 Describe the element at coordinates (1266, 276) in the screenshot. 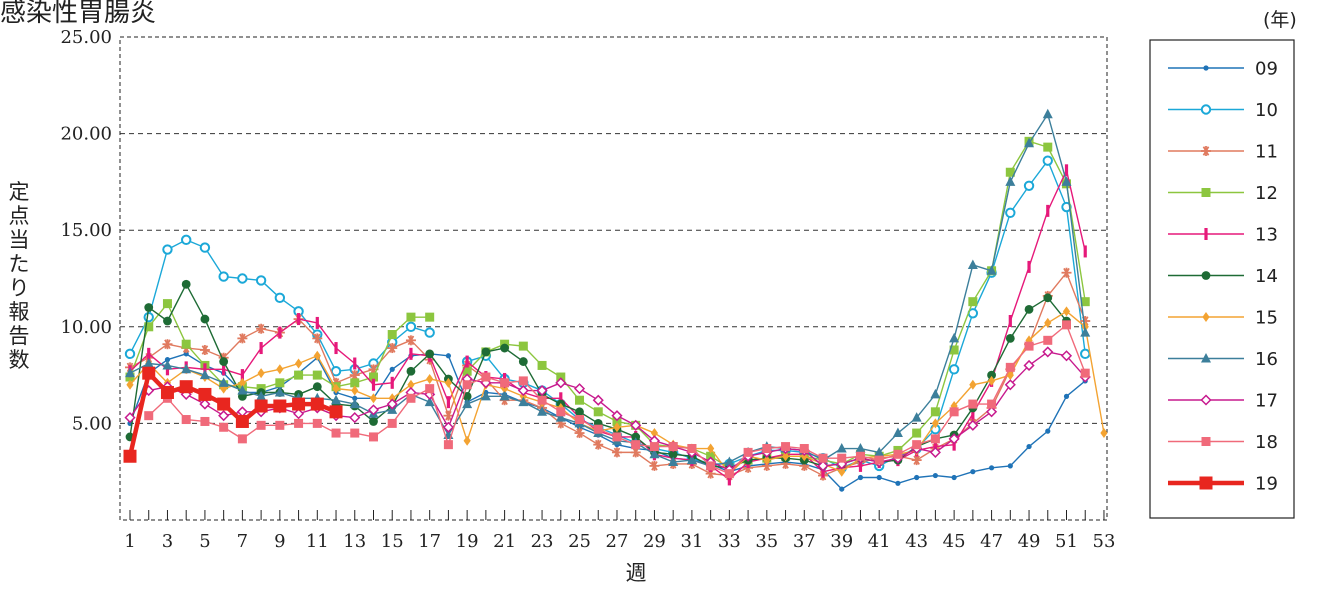

I see `legend-label: 14` at that location.